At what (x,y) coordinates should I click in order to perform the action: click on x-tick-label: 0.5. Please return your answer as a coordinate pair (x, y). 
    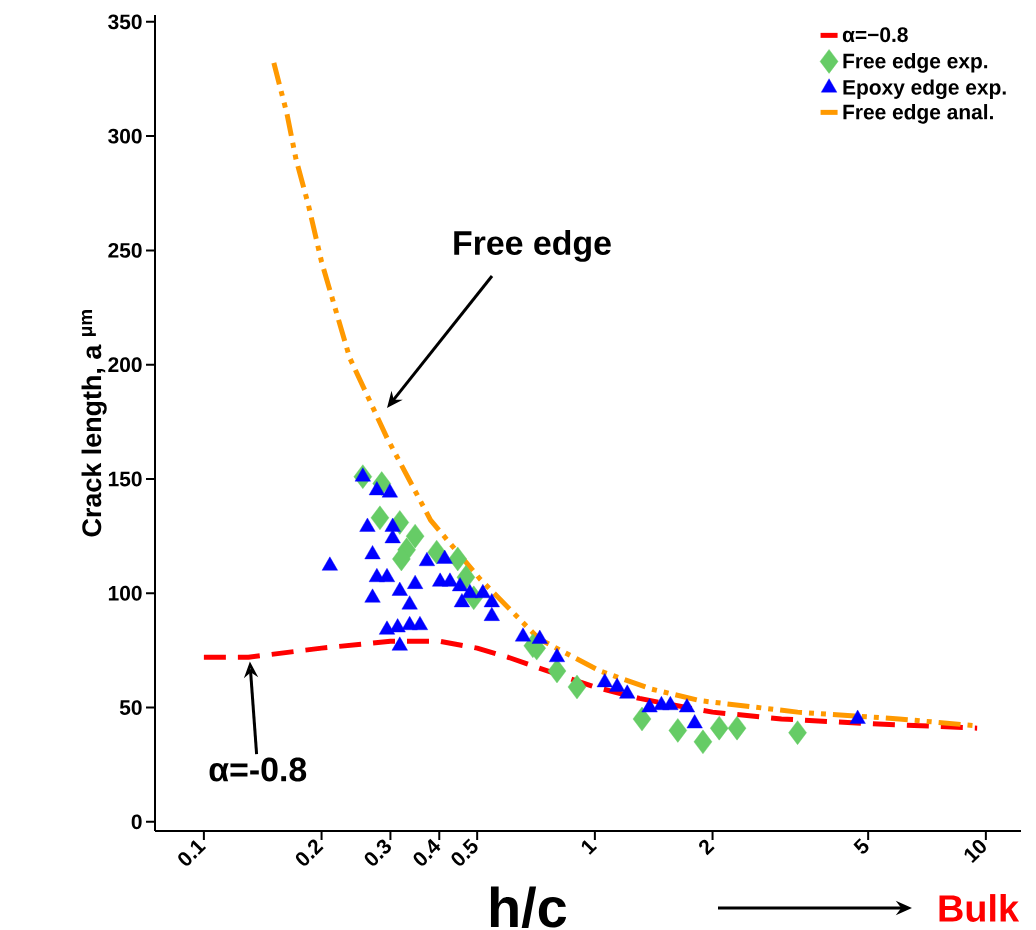
    Looking at the image, I should click on (464, 852).